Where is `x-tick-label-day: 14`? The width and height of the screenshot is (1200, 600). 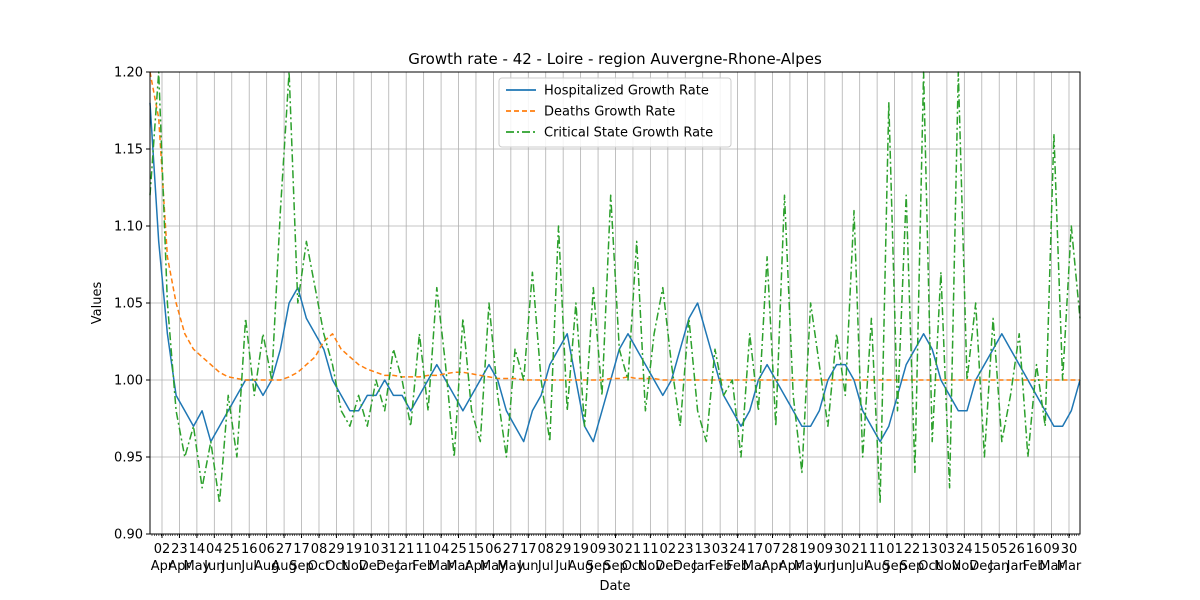
x-tick-label-day: 14 is located at coordinates (197, 549).